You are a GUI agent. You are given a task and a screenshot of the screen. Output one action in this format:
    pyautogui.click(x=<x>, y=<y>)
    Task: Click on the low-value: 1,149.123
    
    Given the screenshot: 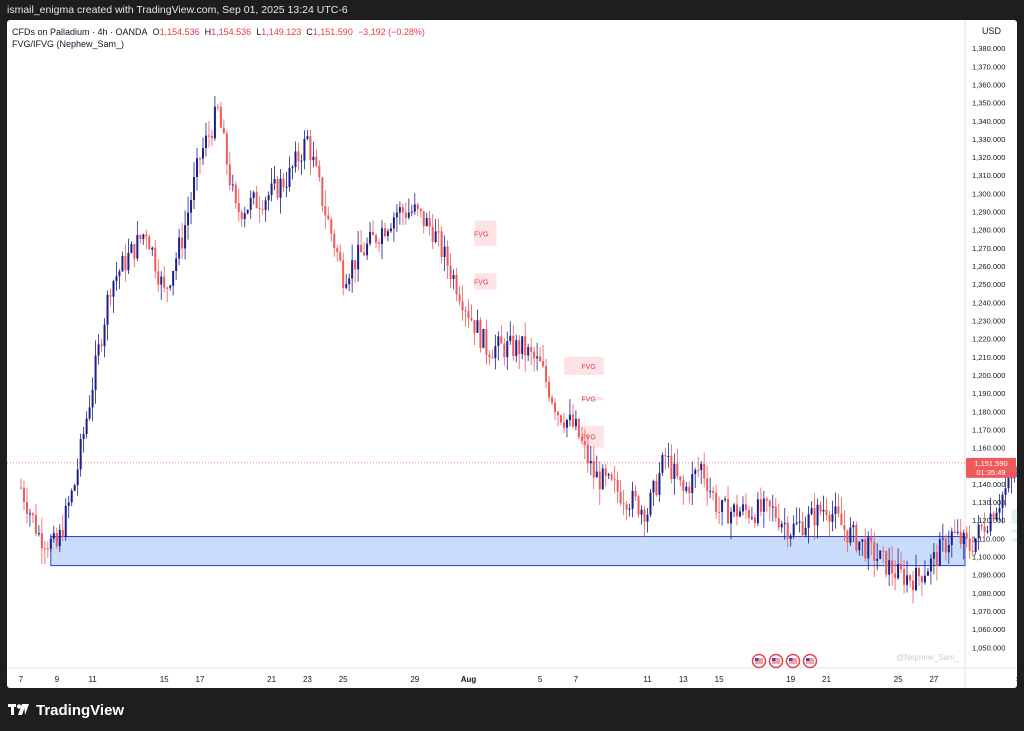 What is the action you would take?
    pyautogui.click(x=281, y=32)
    